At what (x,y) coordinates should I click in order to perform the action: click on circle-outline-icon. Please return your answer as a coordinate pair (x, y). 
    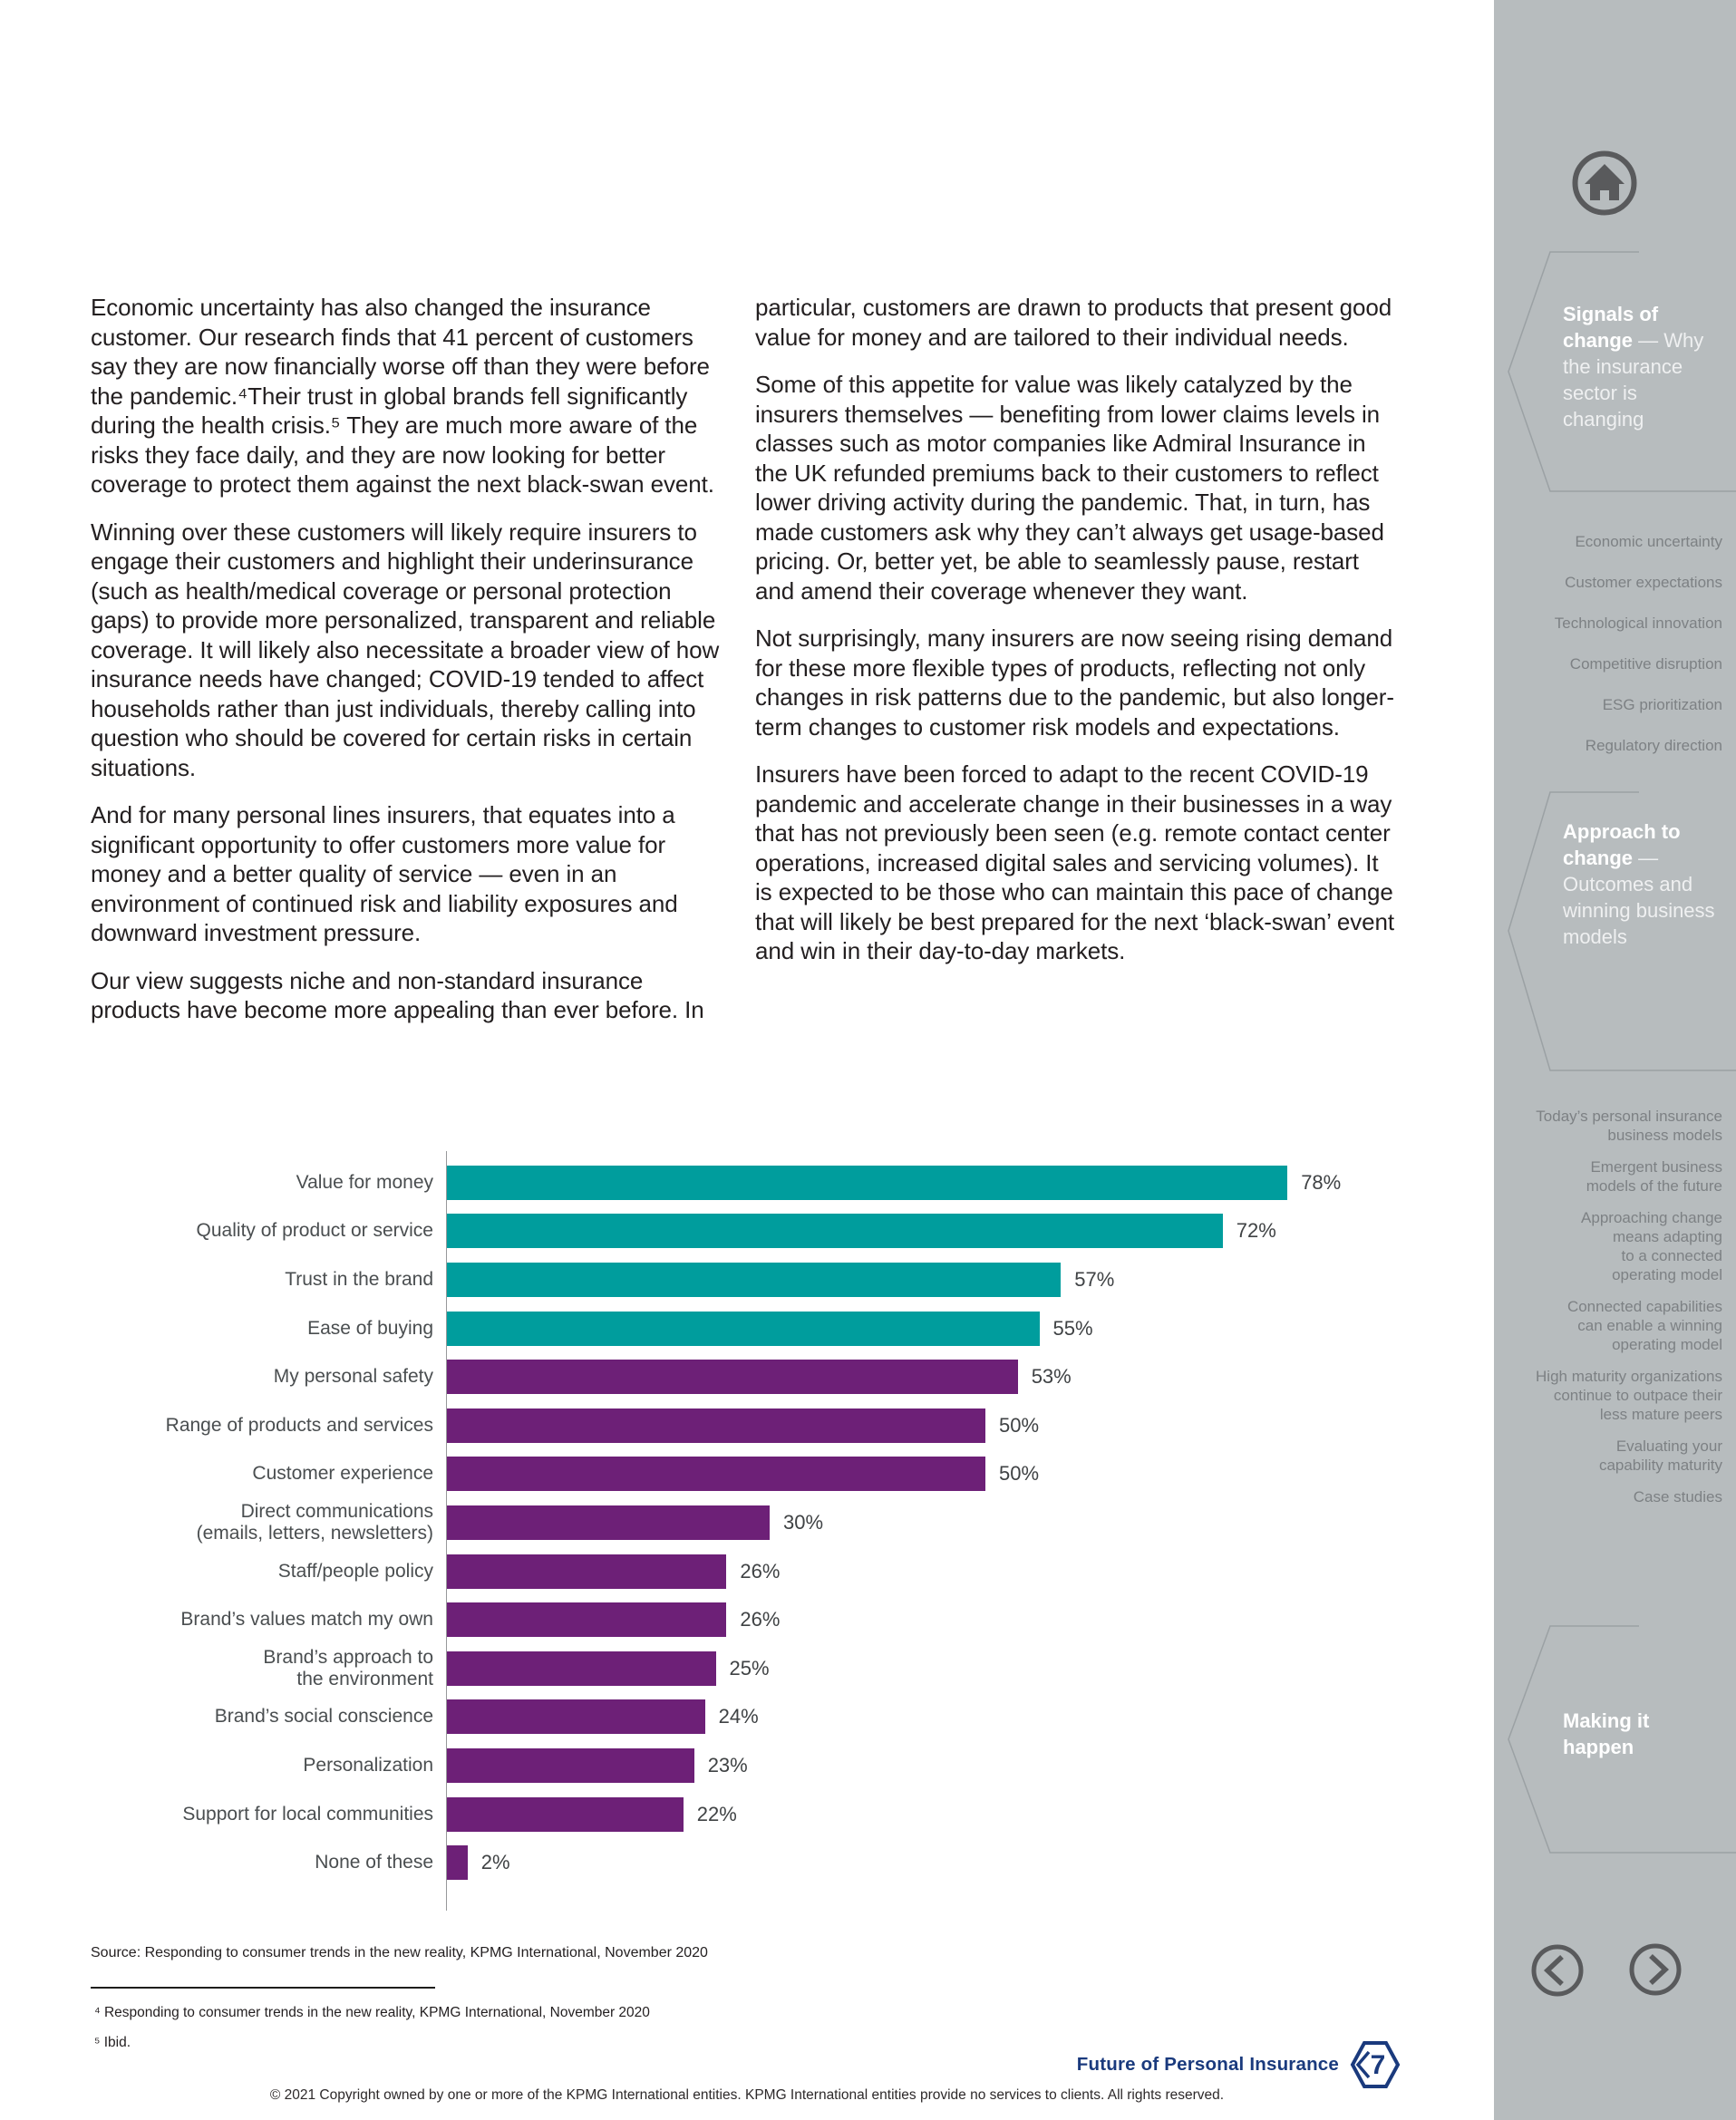
    Looking at the image, I should click on (1557, 1970).